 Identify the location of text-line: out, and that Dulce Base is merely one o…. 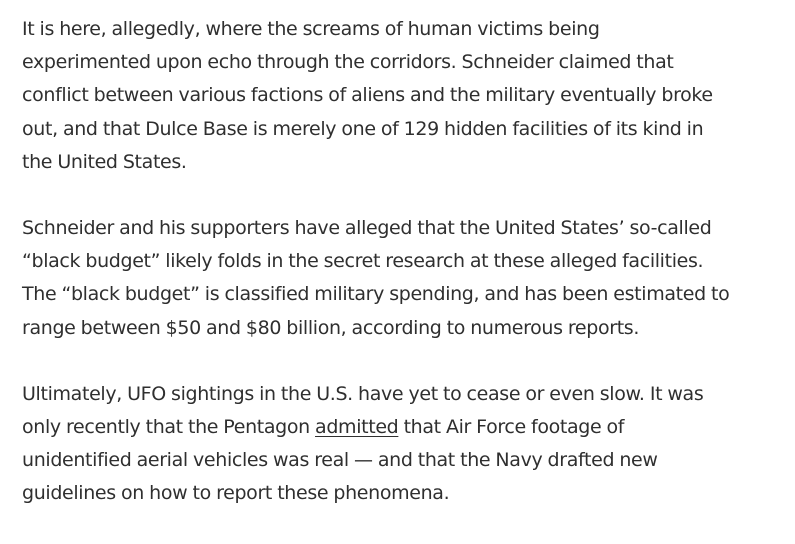
(363, 128).